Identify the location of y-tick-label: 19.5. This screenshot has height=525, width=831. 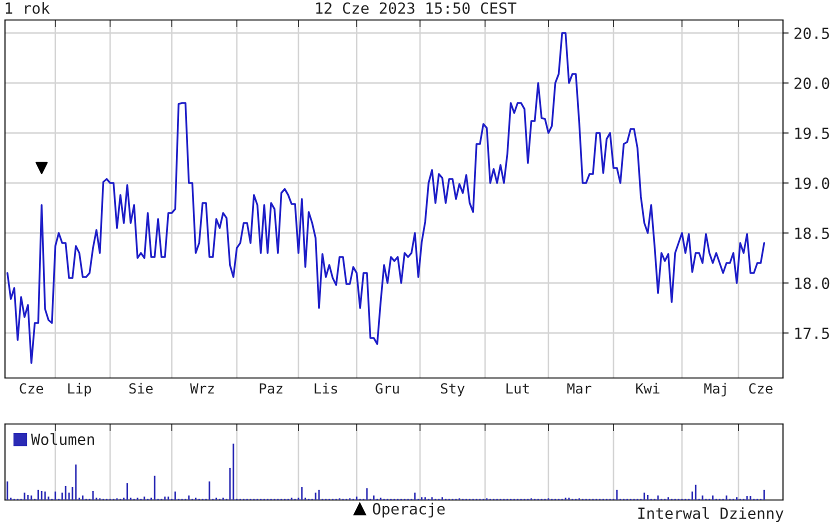
(812, 134).